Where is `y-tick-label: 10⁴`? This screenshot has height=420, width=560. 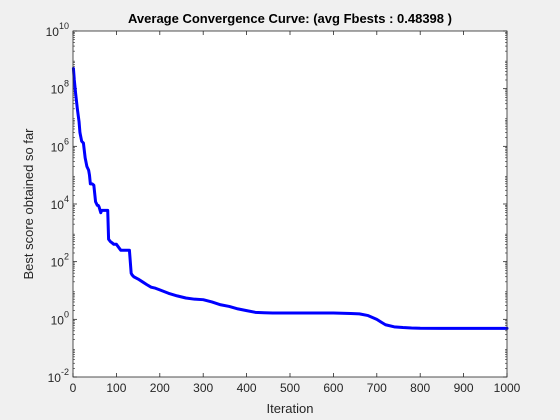 y-tick-label: 10⁴ is located at coordinates (60, 203).